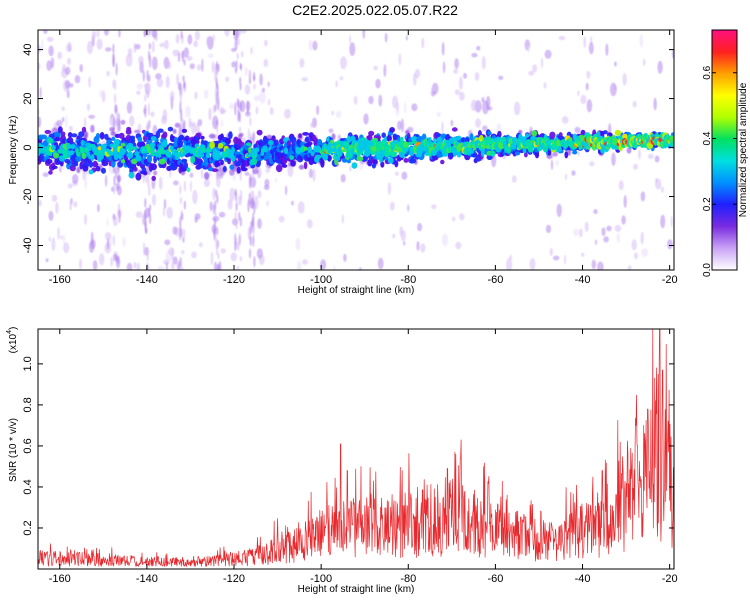 The image size is (750, 605). I want to click on spectrogram-x-tick-label: -160, so click(60, 280).